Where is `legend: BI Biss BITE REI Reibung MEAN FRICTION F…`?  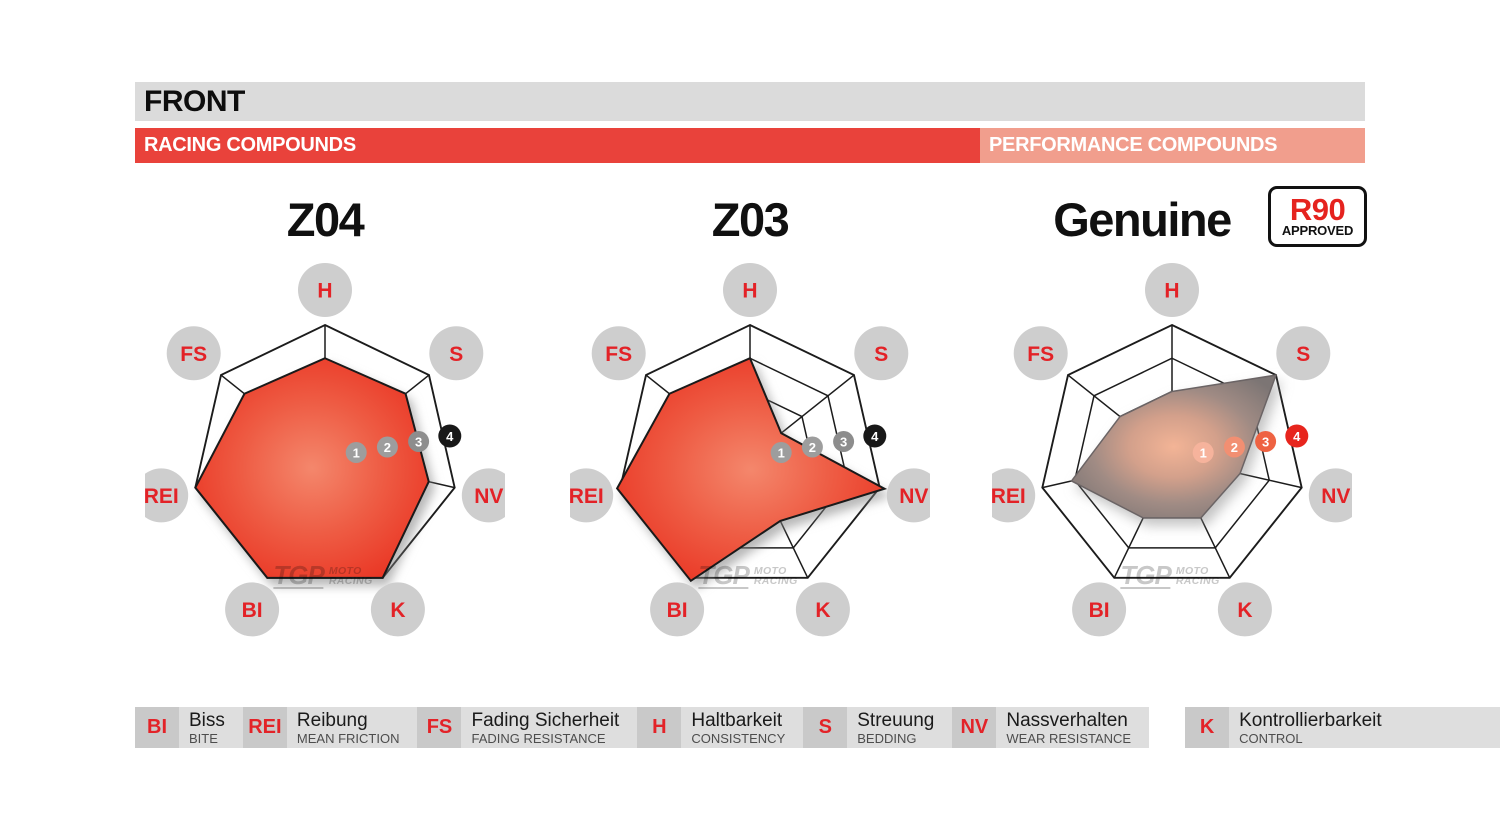 legend: BI Biss BITE REI Reibung MEAN FRICTION F… is located at coordinates (817, 727).